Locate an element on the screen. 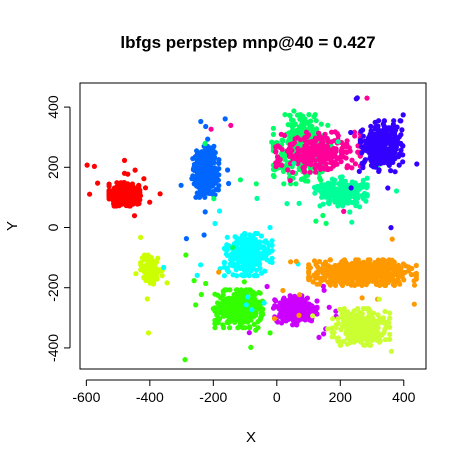 This screenshot has width=465, height=465. y-tick-label: -200 is located at coordinates (53, 287).